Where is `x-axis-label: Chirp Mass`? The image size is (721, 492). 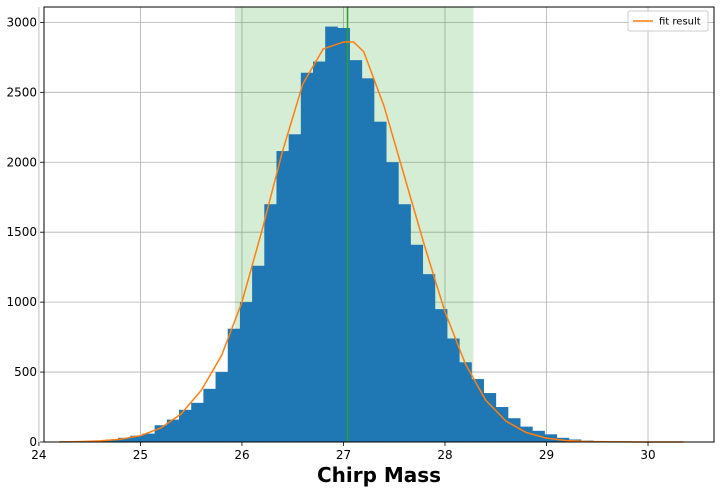 x-axis-label: Chirp Mass is located at coordinates (379, 475).